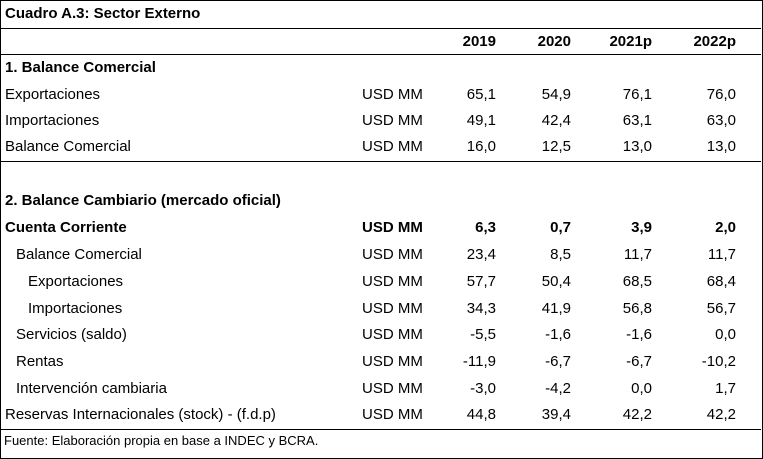 The width and height of the screenshot is (763, 459). I want to click on title-row: Cuadro A.3: Sector Externo, so click(380, 14).